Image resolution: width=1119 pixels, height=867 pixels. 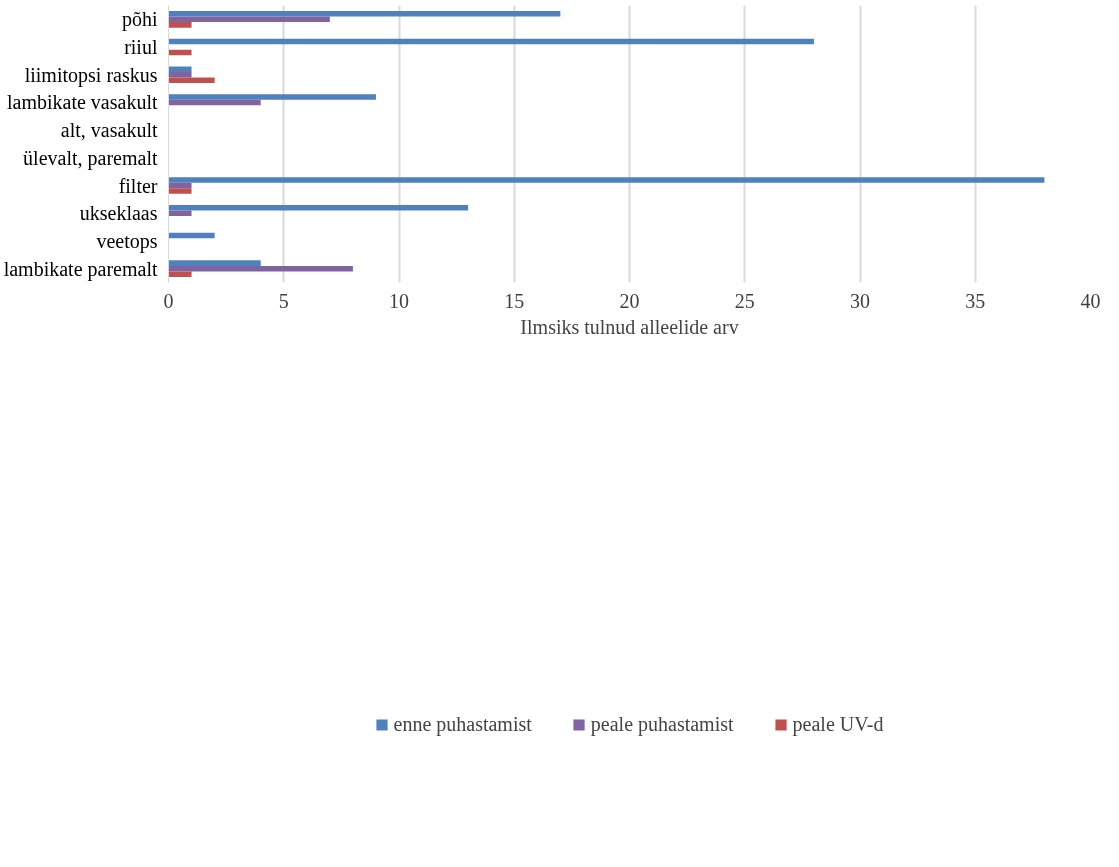 What do you see at coordinates (838, 724) in the screenshot?
I see `legend-label: peale UV-d` at bounding box center [838, 724].